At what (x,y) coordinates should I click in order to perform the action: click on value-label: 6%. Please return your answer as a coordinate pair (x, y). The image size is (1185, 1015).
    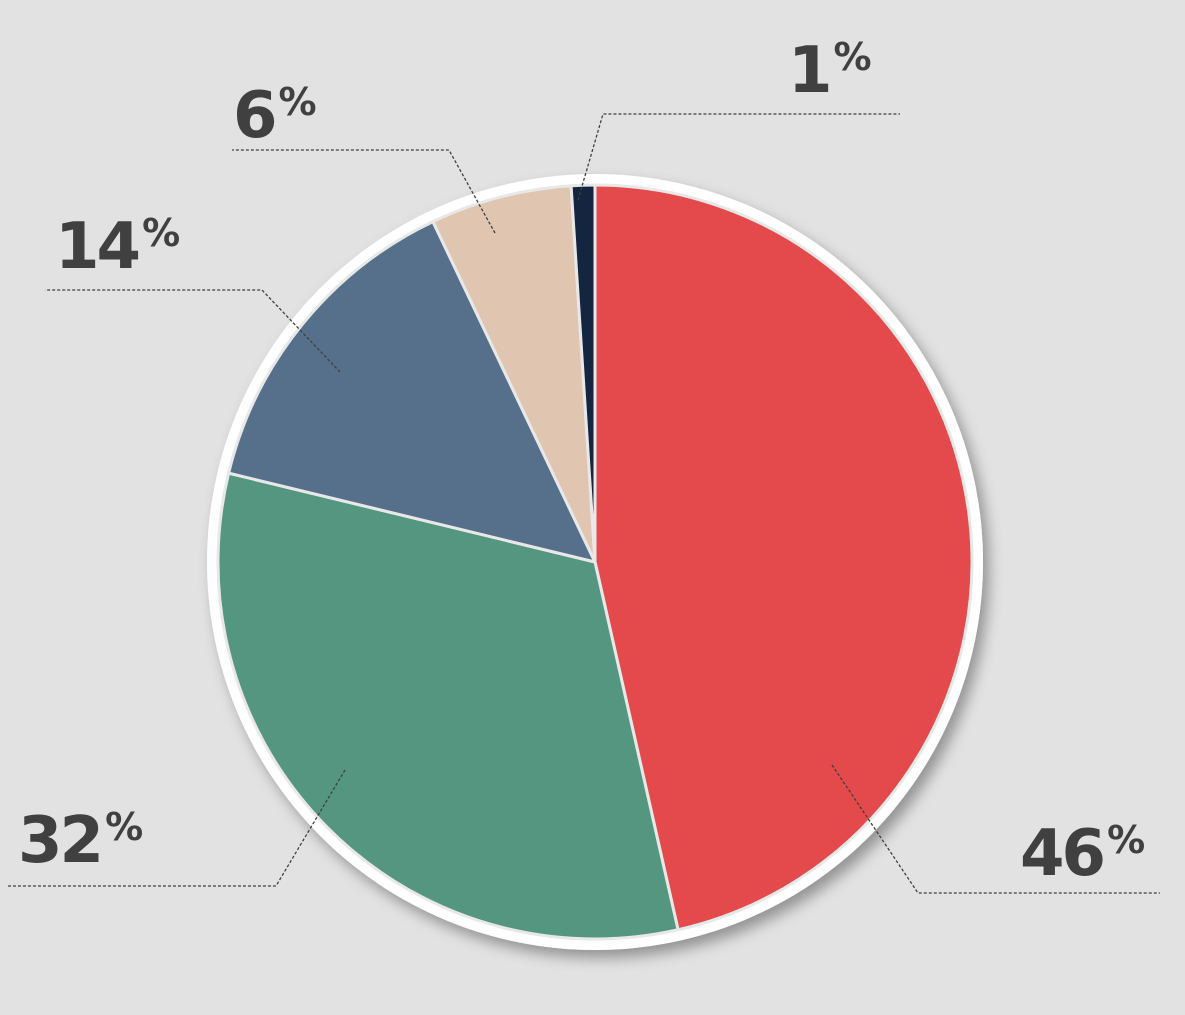
    Looking at the image, I should click on (274, 116).